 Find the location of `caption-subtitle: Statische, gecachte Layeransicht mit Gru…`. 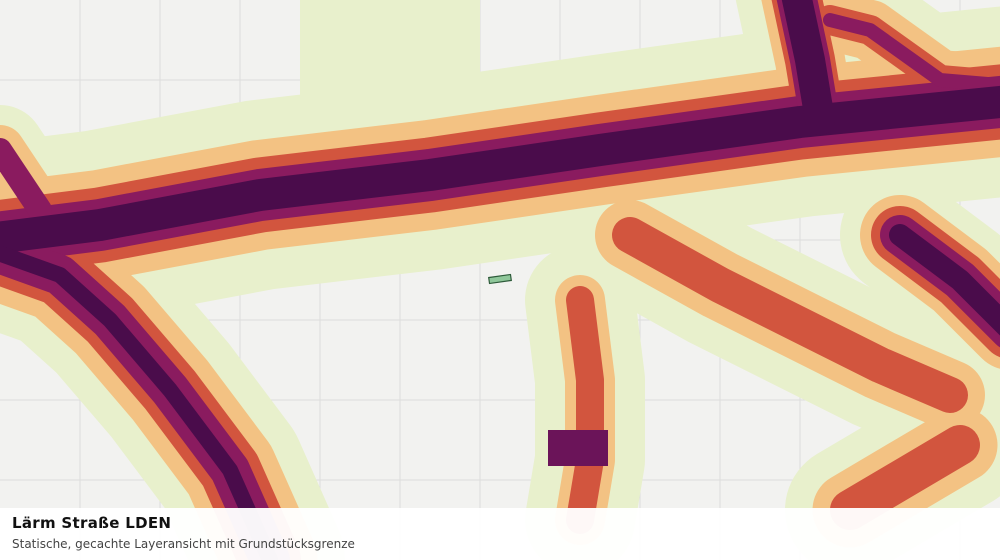

caption-subtitle: Statische, gecachte Layeransicht mit Gru… is located at coordinates (183, 544).